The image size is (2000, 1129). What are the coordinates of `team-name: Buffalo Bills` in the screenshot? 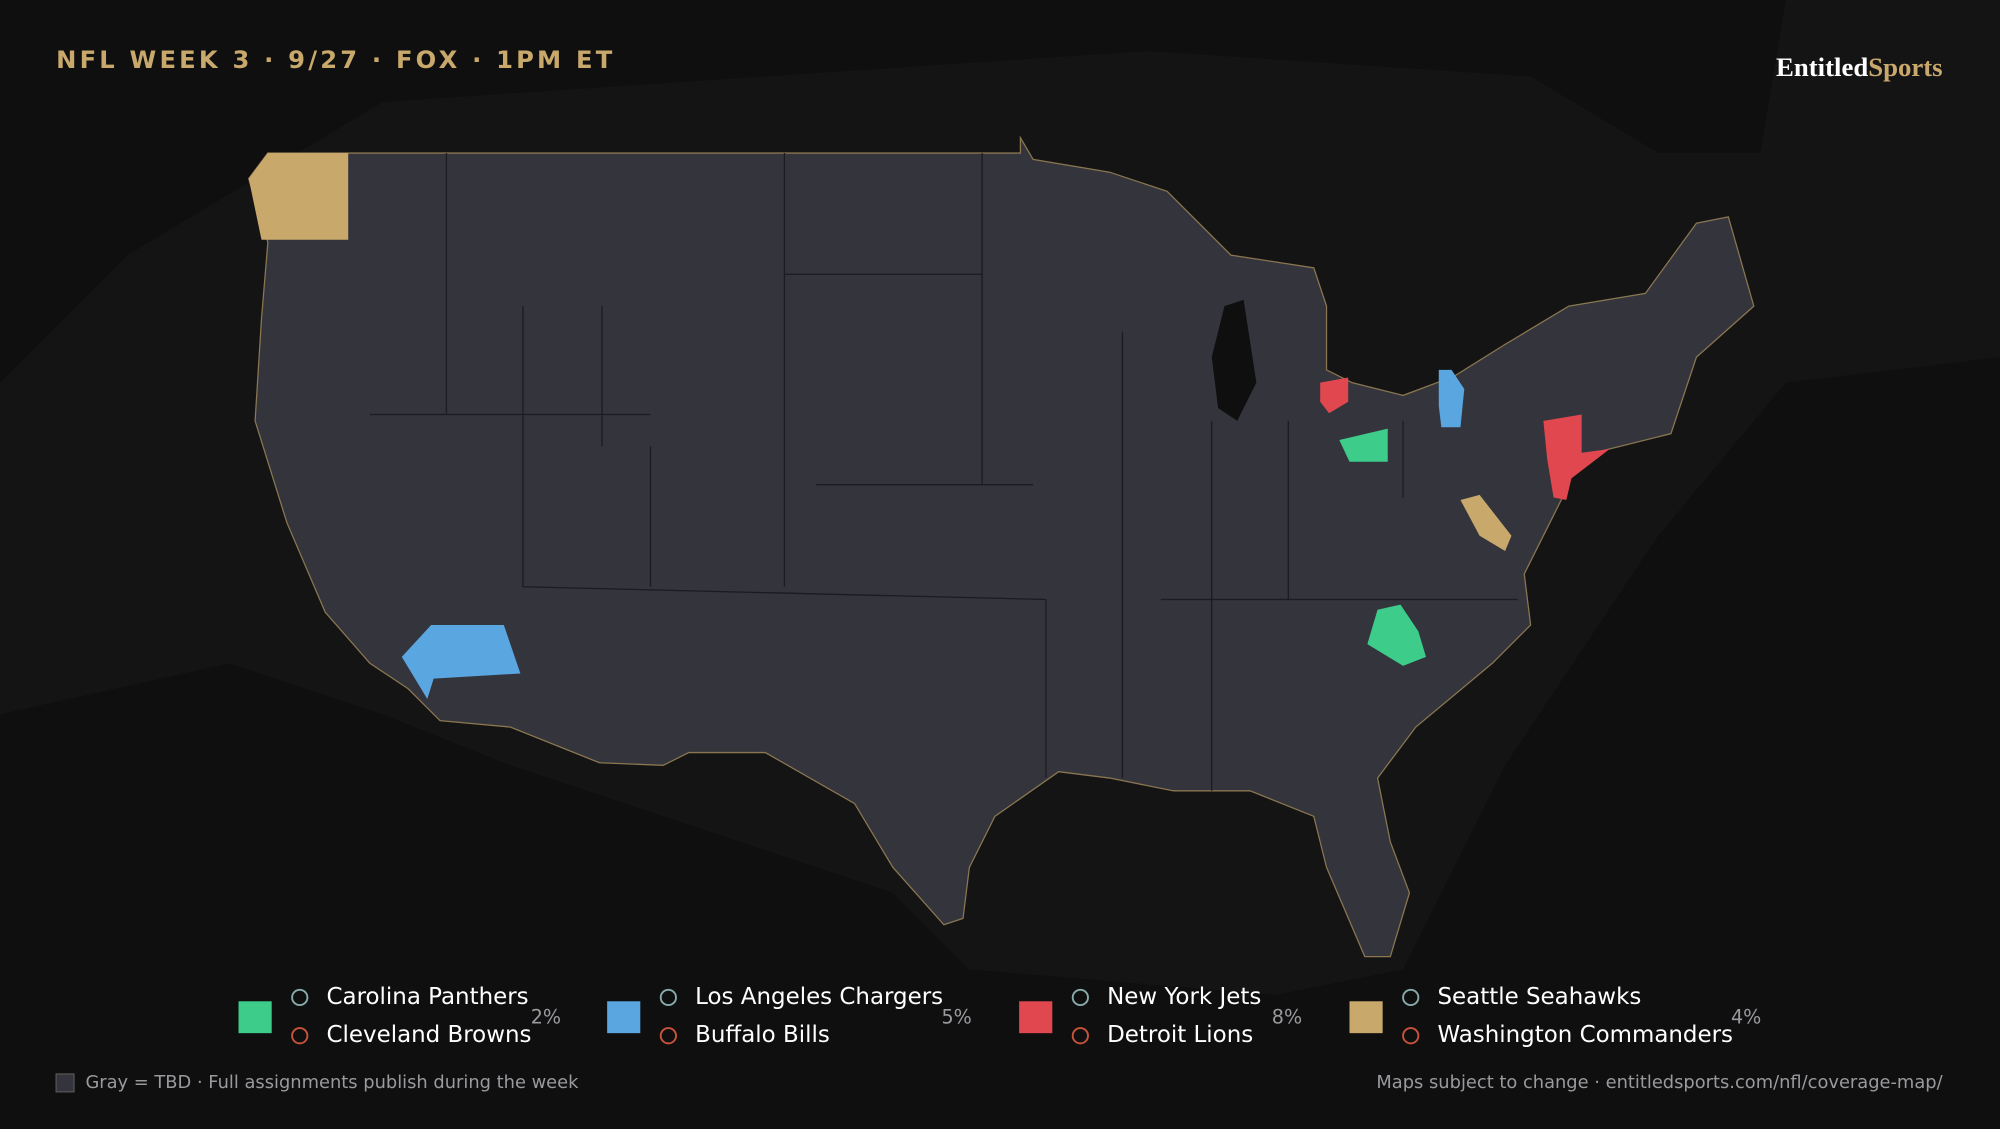 It's located at (762, 1035).